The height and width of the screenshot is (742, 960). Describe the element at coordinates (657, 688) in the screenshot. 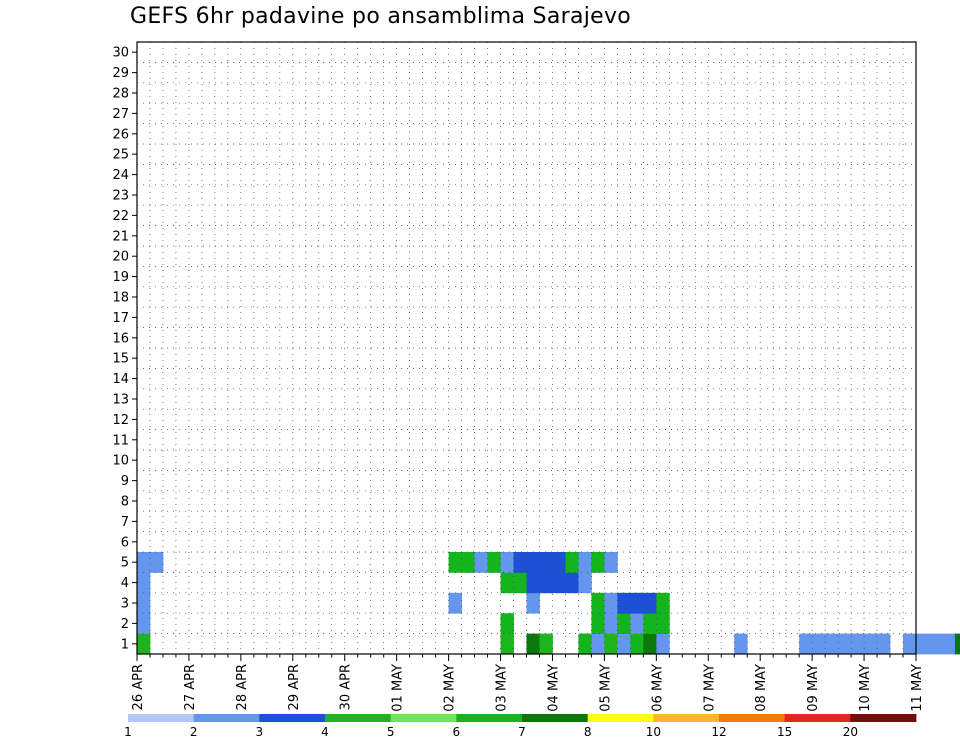

I see `x-tick-label: 06 MAY` at that location.